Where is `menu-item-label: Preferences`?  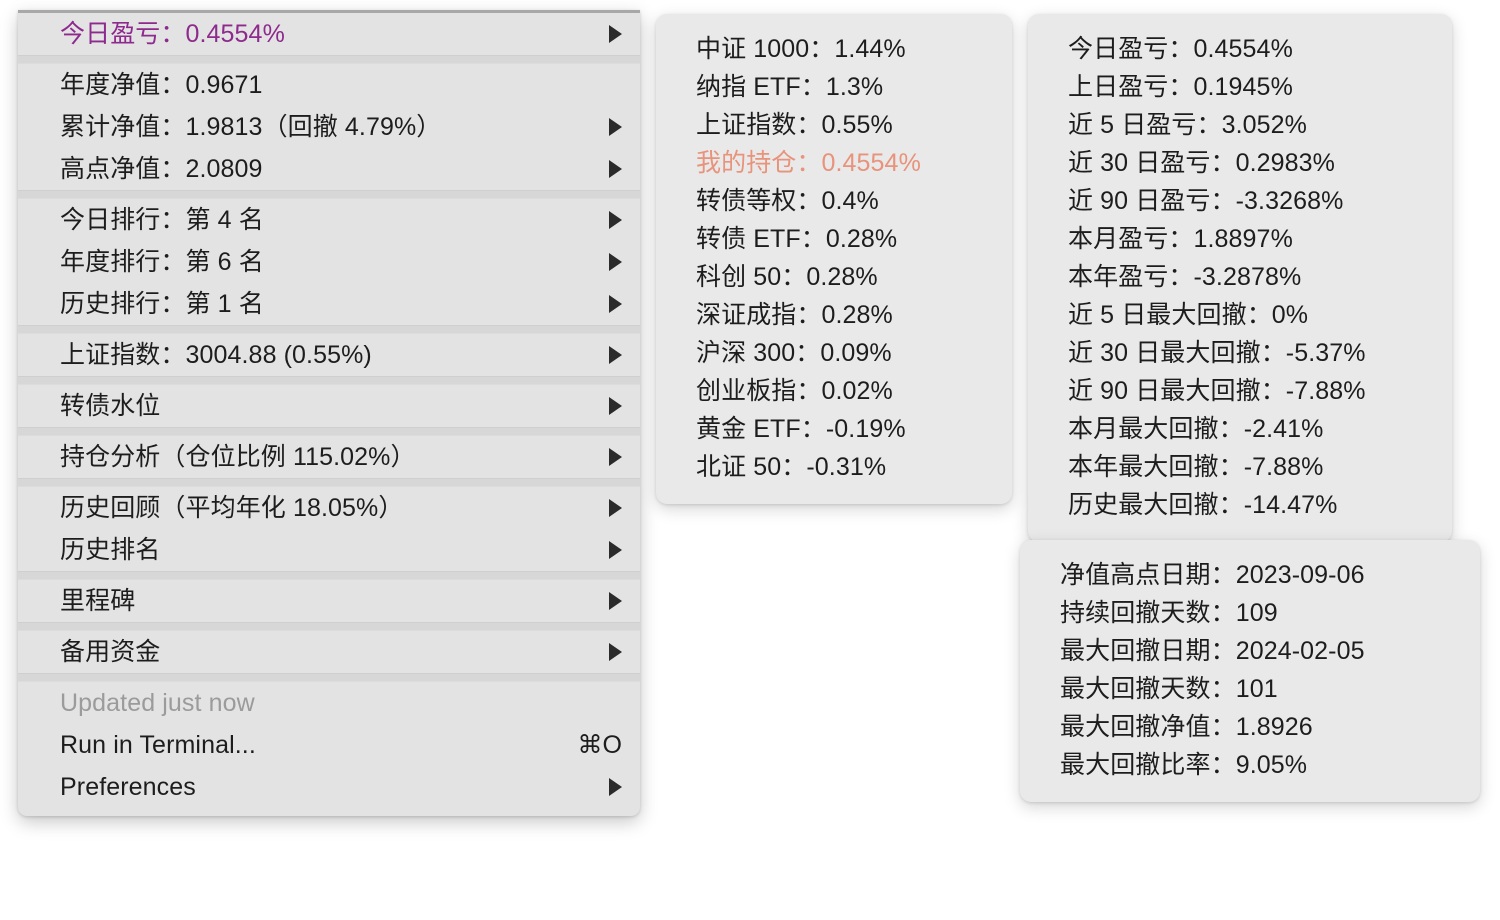 menu-item-label: Preferences is located at coordinates (128, 786).